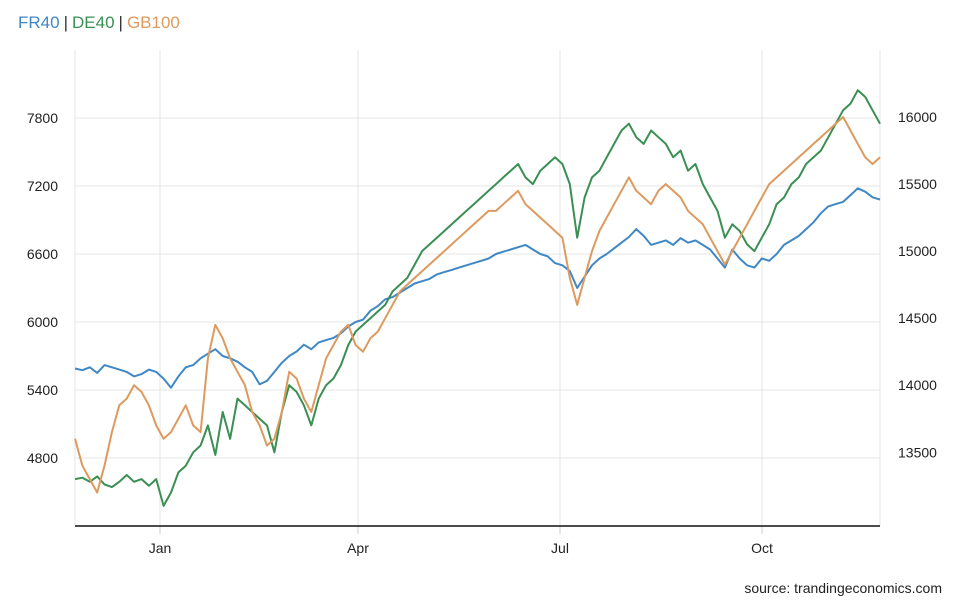  What do you see at coordinates (153, 22) in the screenshot?
I see `legend-item-gb100: GB100` at bounding box center [153, 22].